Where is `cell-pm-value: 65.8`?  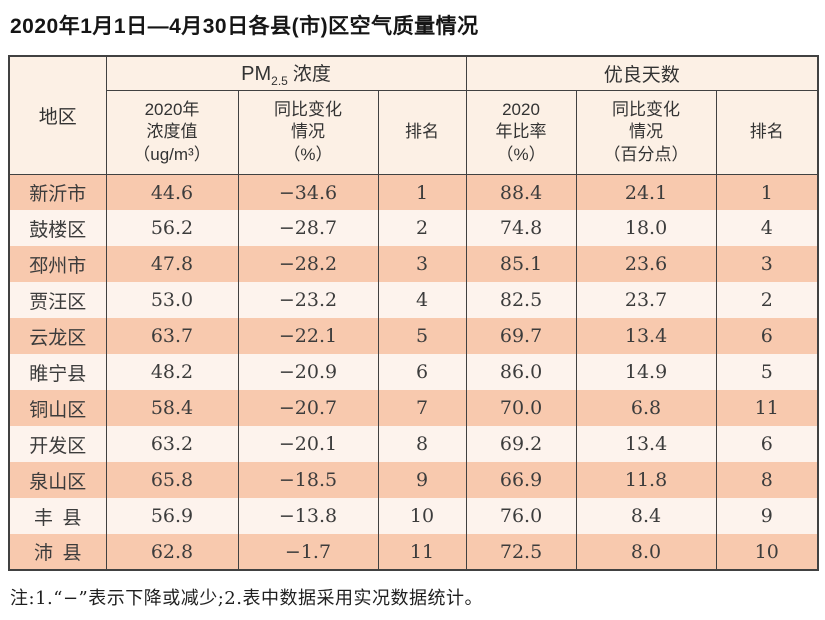
cell-pm-value: 65.8 is located at coordinates (172, 480).